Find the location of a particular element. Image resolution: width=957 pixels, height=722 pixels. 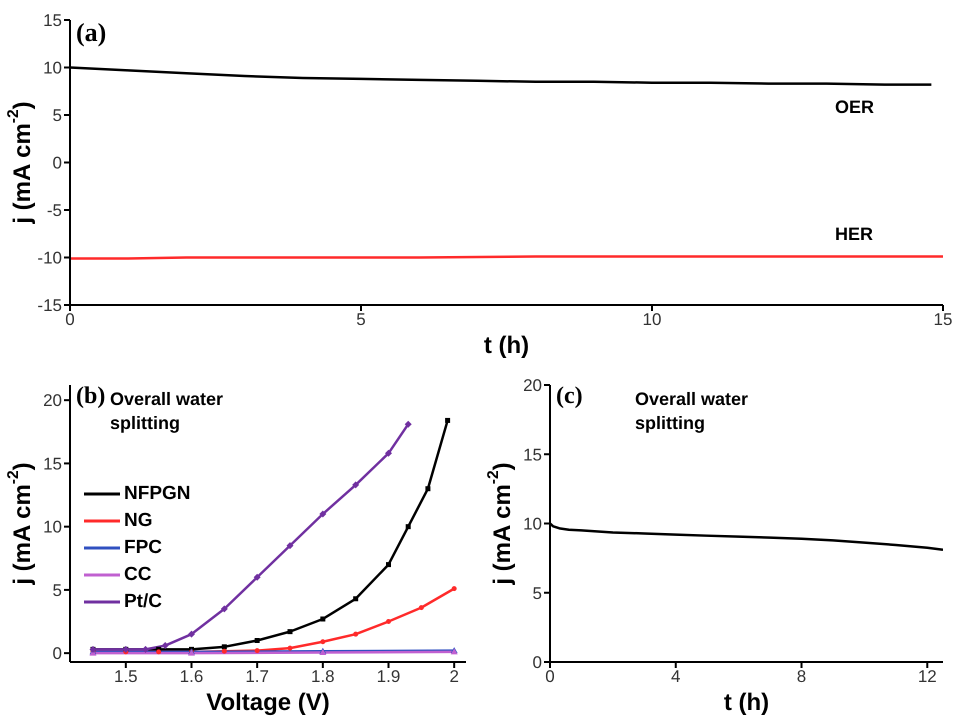

legend-label: Pt/C is located at coordinates (143, 602).